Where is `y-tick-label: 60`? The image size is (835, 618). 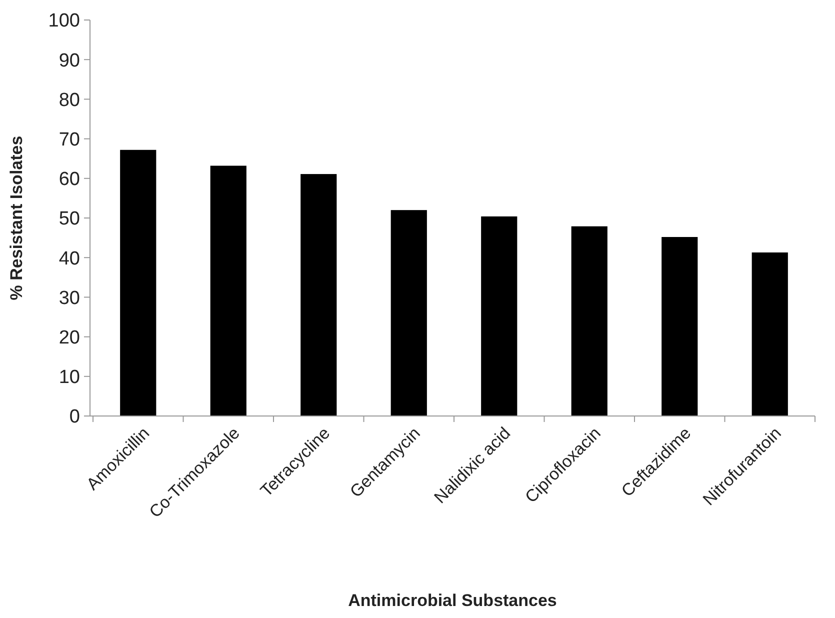
y-tick-label: 60 is located at coordinates (69, 179).